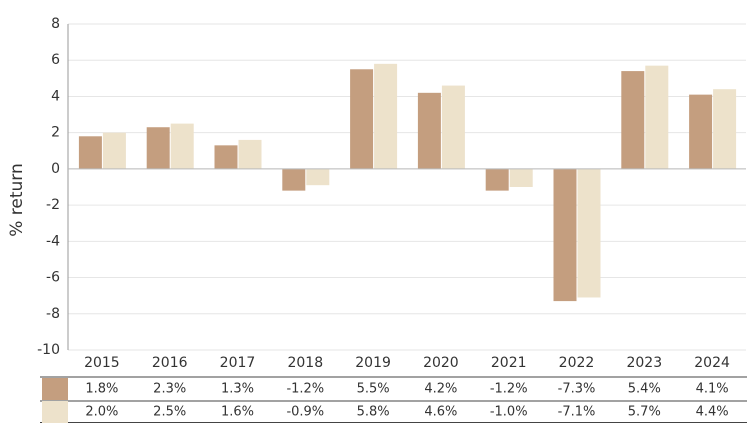 This screenshot has width=747, height=423. Describe the element at coordinates (237, 389) in the screenshot. I see `table-cell: 1.3%` at that location.